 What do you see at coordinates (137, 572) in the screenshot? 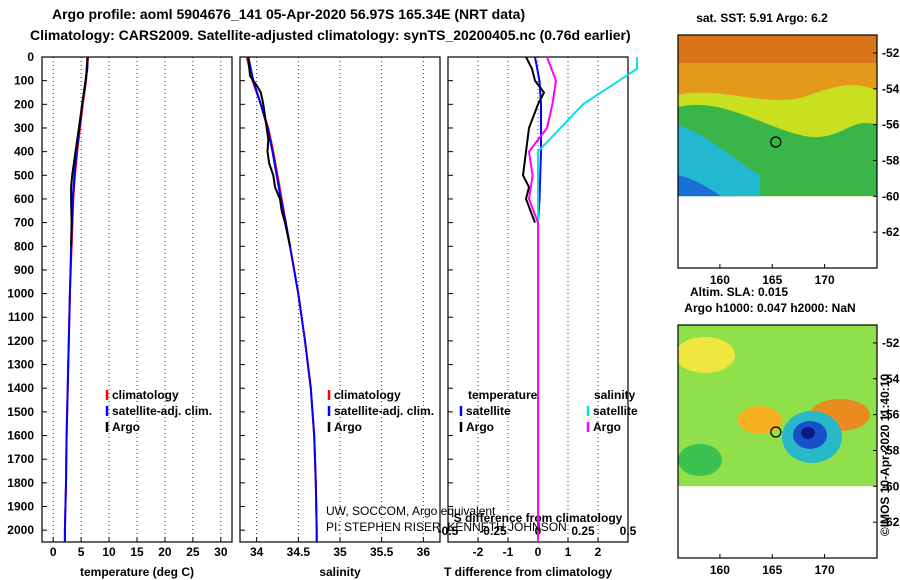
I see `x-axis-label-temperature: temperature (deg C)` at bounding box center [137, 572].